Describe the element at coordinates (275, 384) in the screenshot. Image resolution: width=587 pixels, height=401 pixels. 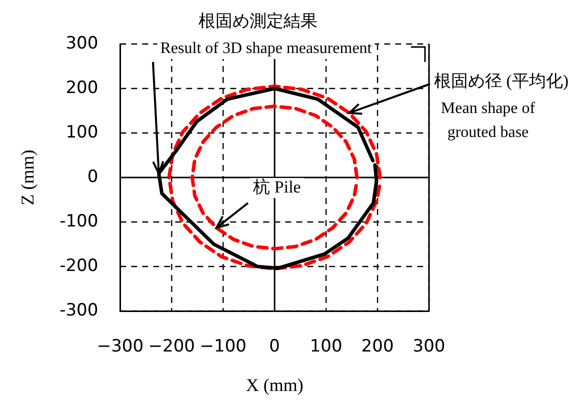
I see `x-axis-title: X (mm)` at that location.